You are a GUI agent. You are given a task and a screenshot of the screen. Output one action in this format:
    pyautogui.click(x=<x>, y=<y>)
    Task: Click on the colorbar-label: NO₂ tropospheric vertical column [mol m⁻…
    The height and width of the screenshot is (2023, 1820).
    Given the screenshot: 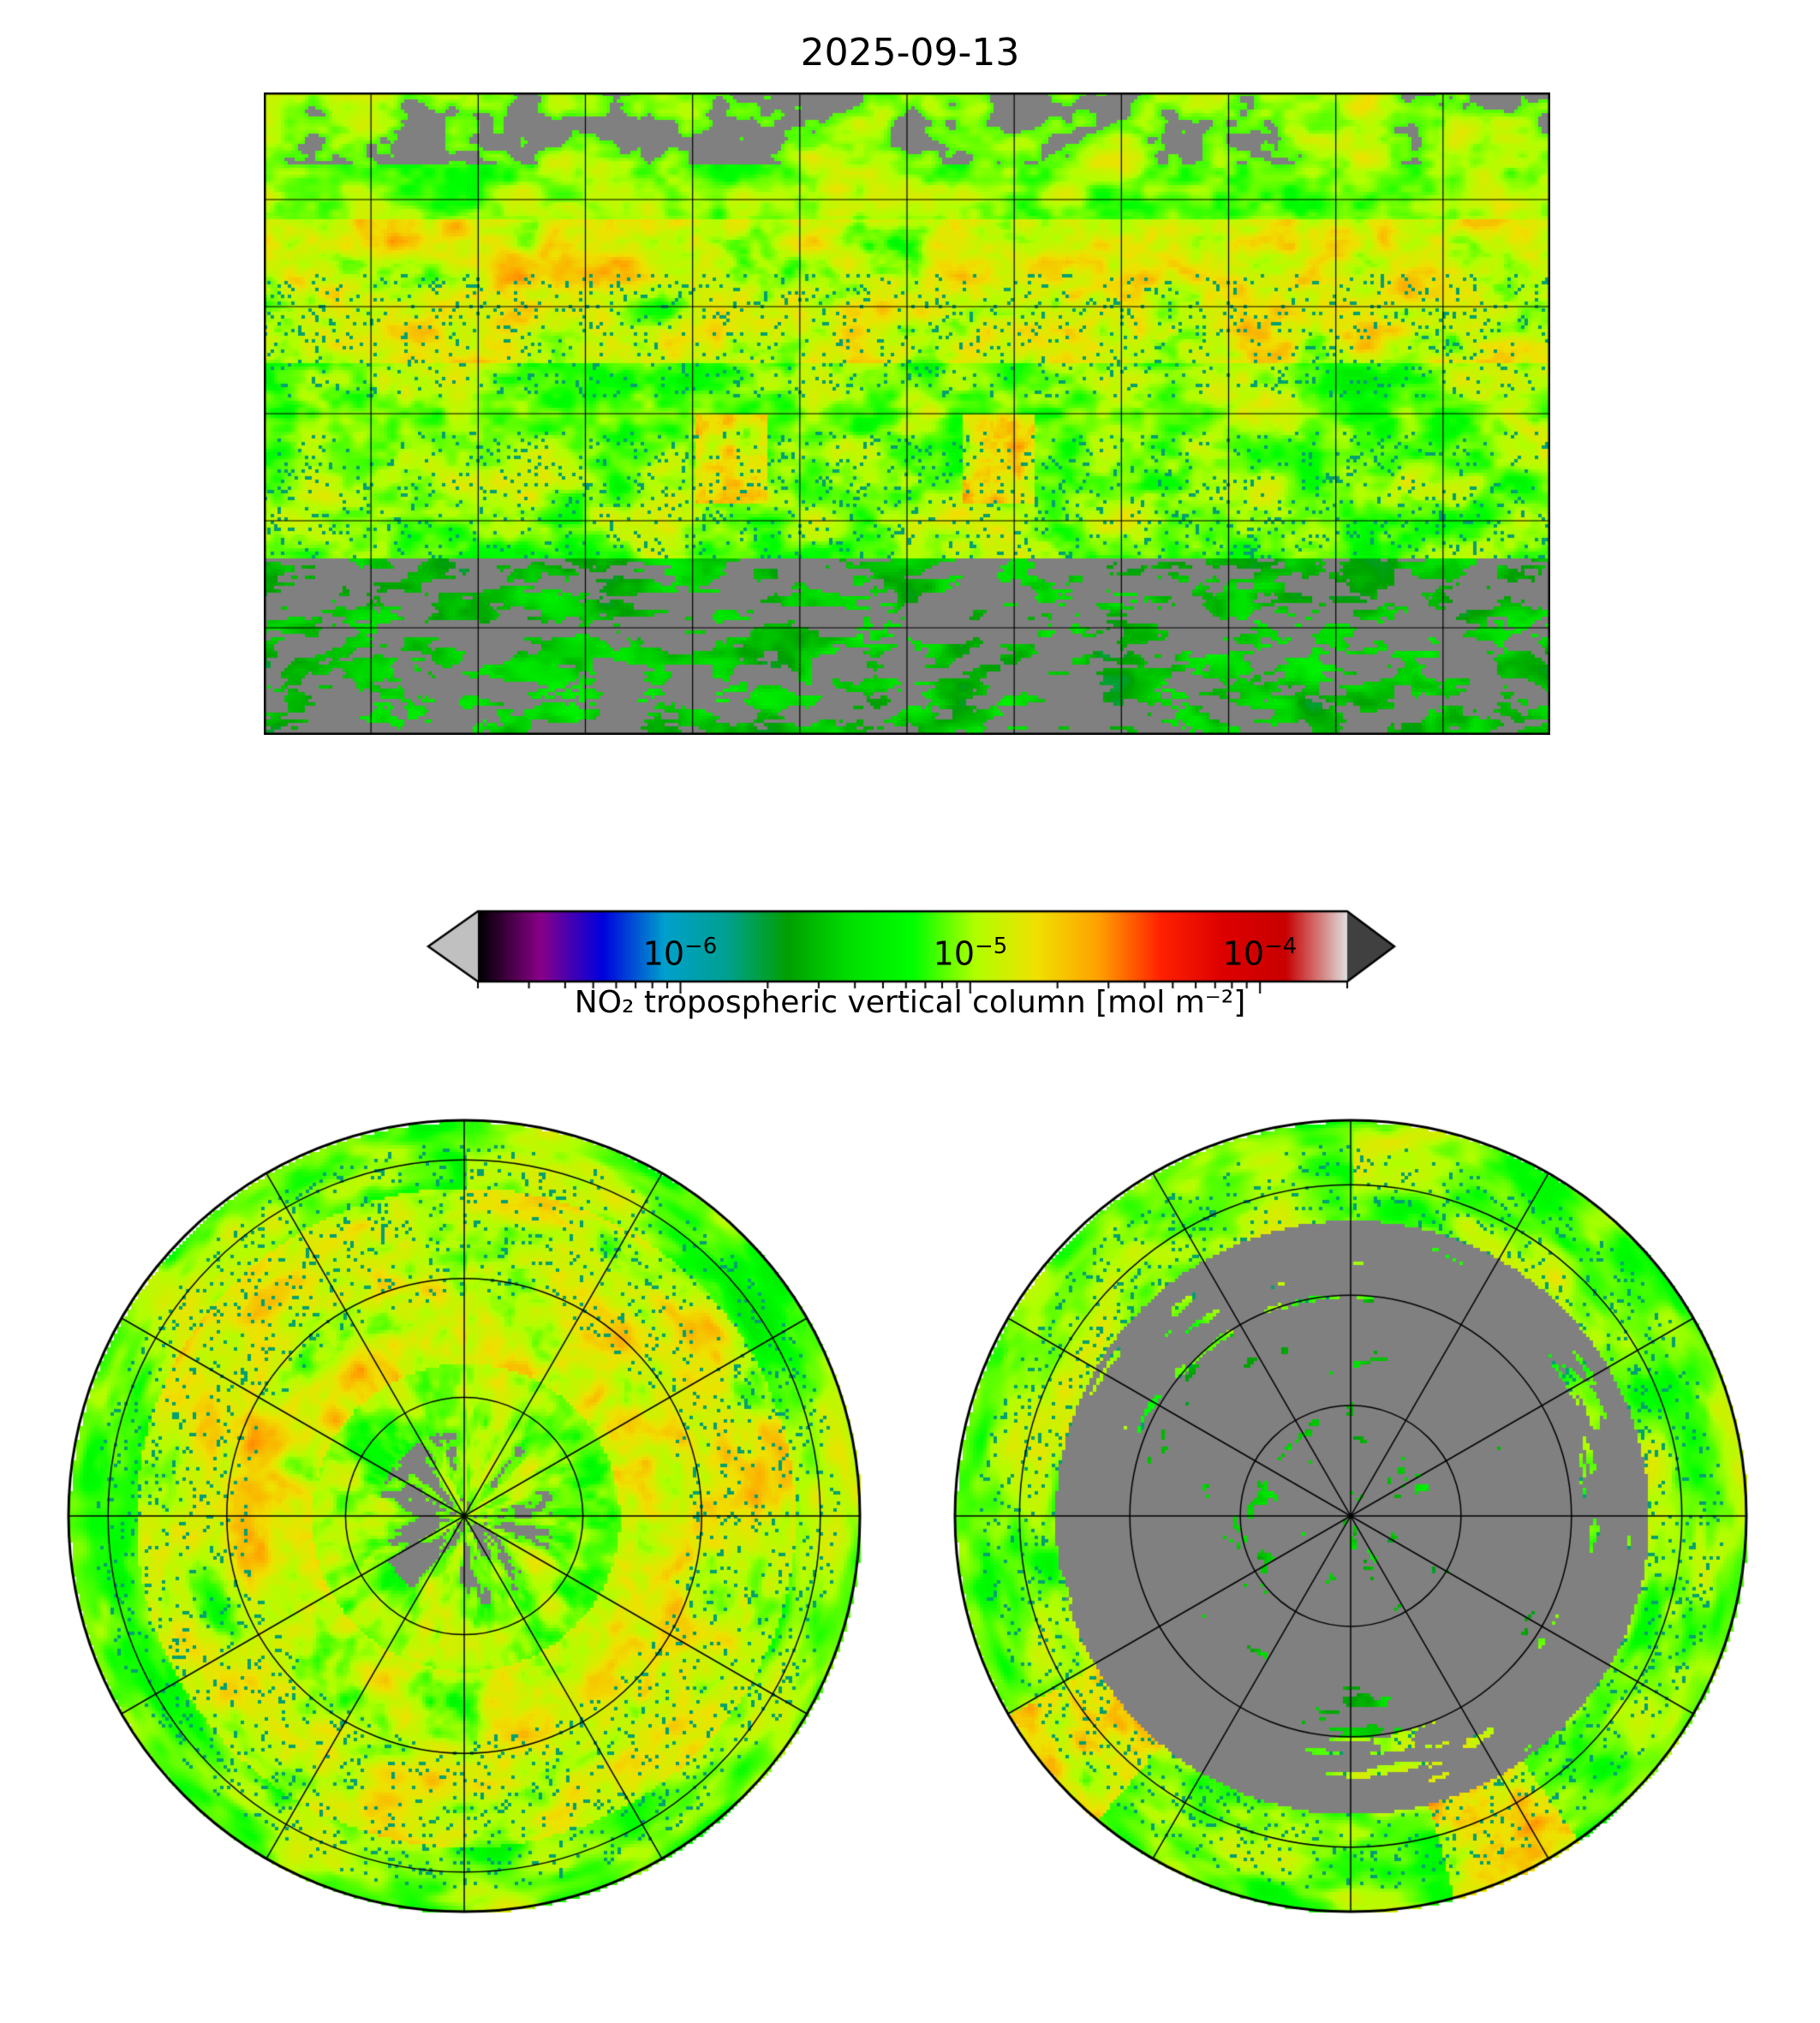 What is the action you would take?
    pyautogui.click(x=910, y=1002)
    